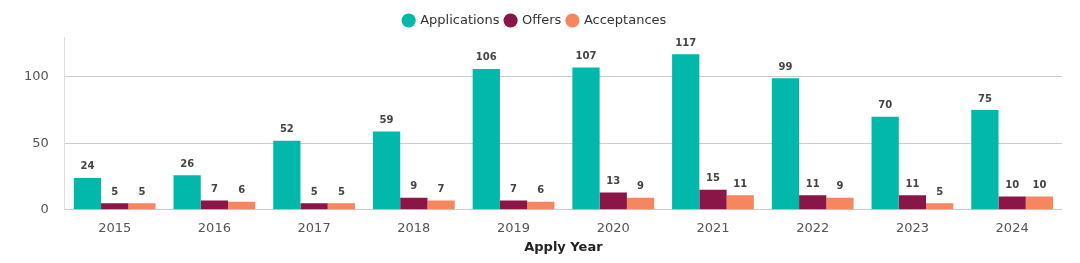 The width and height of the screenshot is (1080, 263). Describe the element at coordinates (44, 209) in the screenshot. I see `y-tick-label: 0` at that location.